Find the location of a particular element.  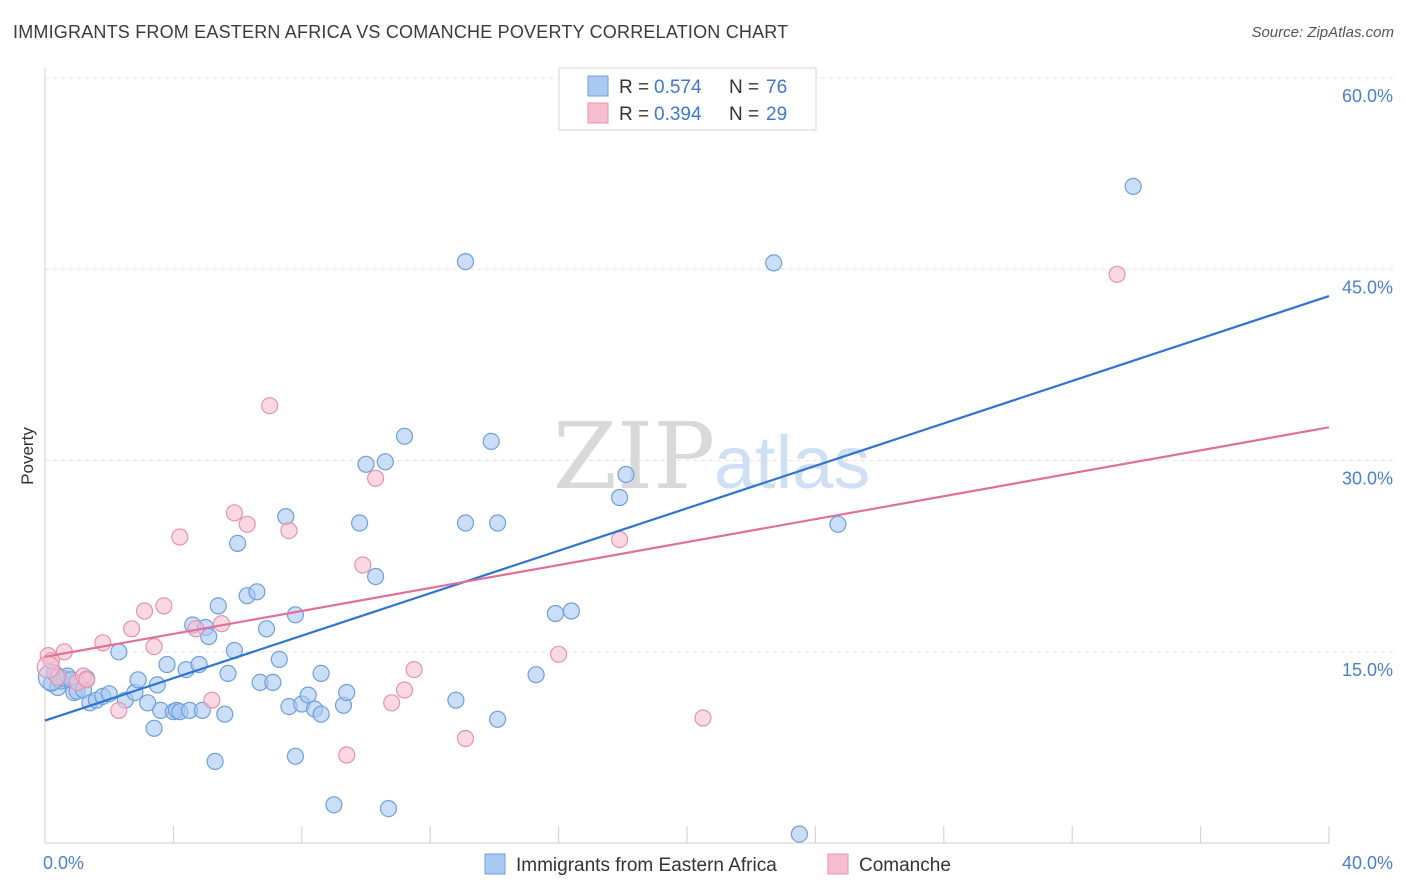

x-tick-labels: 0.0% 40.0% is located at coordinates (718, 863).